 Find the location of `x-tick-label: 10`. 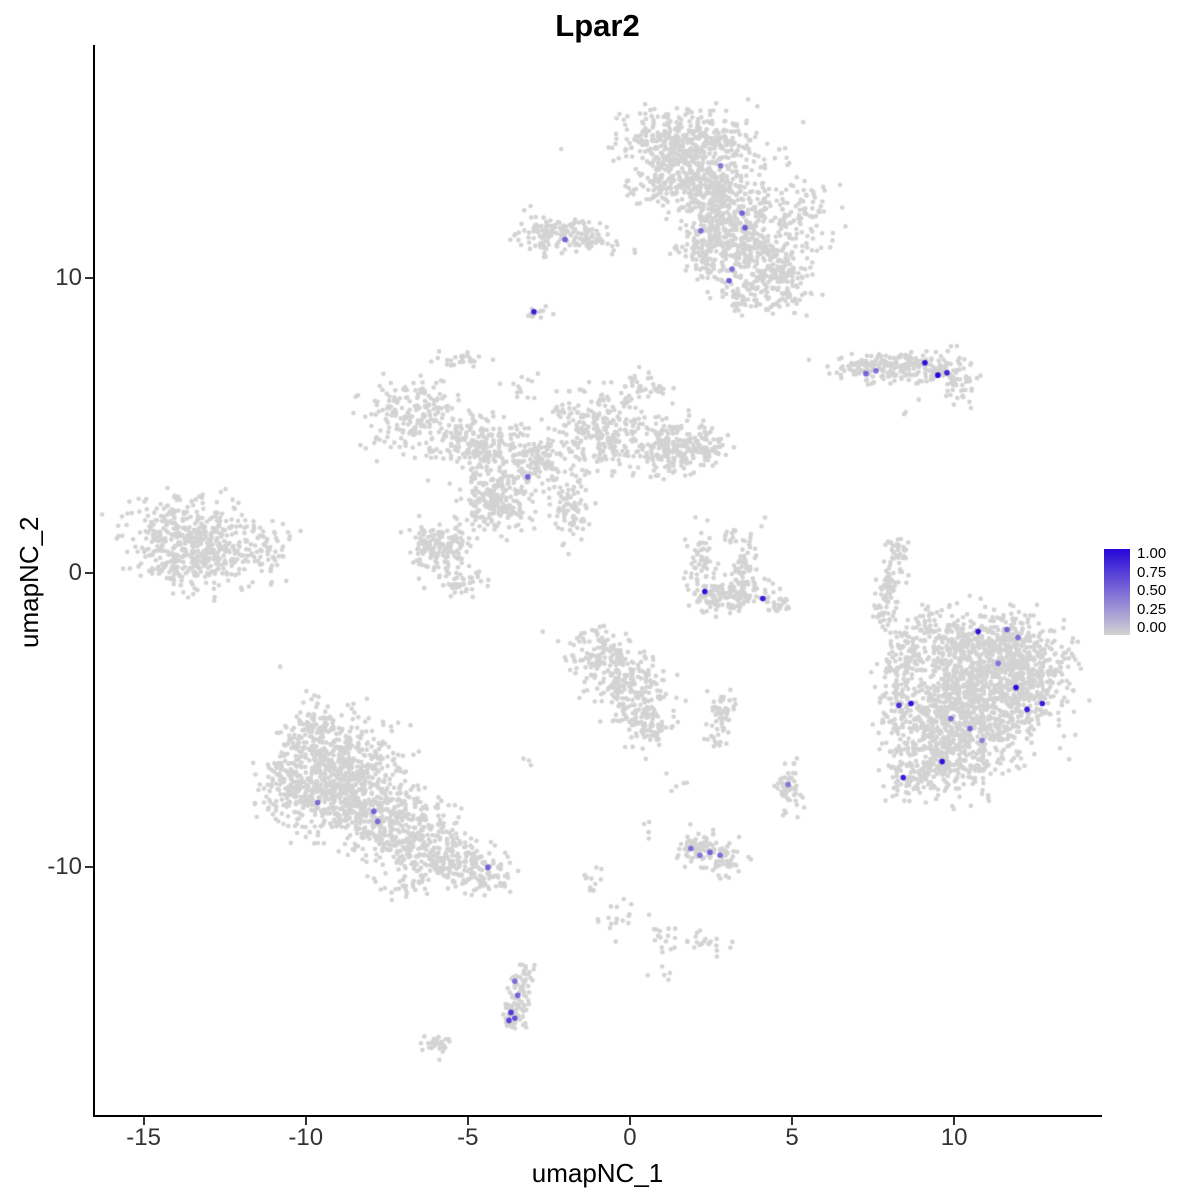

x-tick-label: 10 is located at coordinates (954, 1137).